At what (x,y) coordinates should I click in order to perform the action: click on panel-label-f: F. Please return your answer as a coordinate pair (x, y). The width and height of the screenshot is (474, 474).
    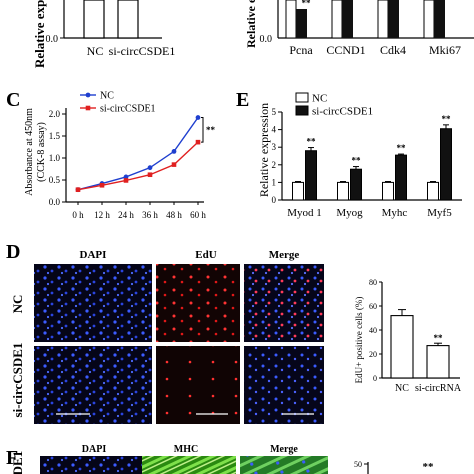
    Looking at the image, I should click on (12, 458).